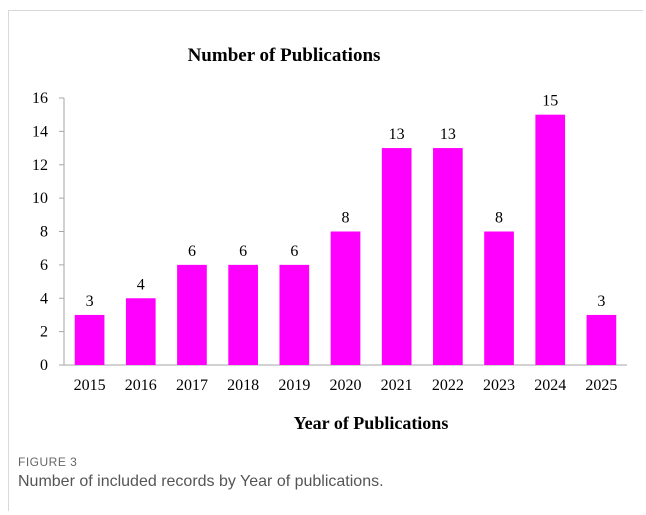 The width and height of the screenshot is (646, 515). Describe the element at coordinates (397, 385) in the screenshot. I see `x-tick-label-2021: 2021` at that location.